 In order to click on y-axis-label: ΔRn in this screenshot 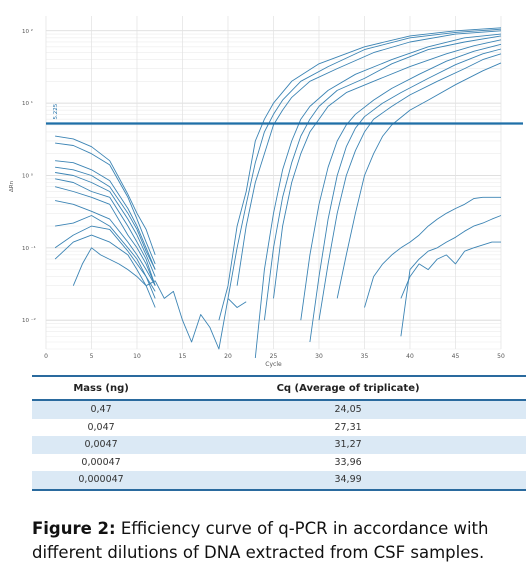, I will do `click(12, 186)`.